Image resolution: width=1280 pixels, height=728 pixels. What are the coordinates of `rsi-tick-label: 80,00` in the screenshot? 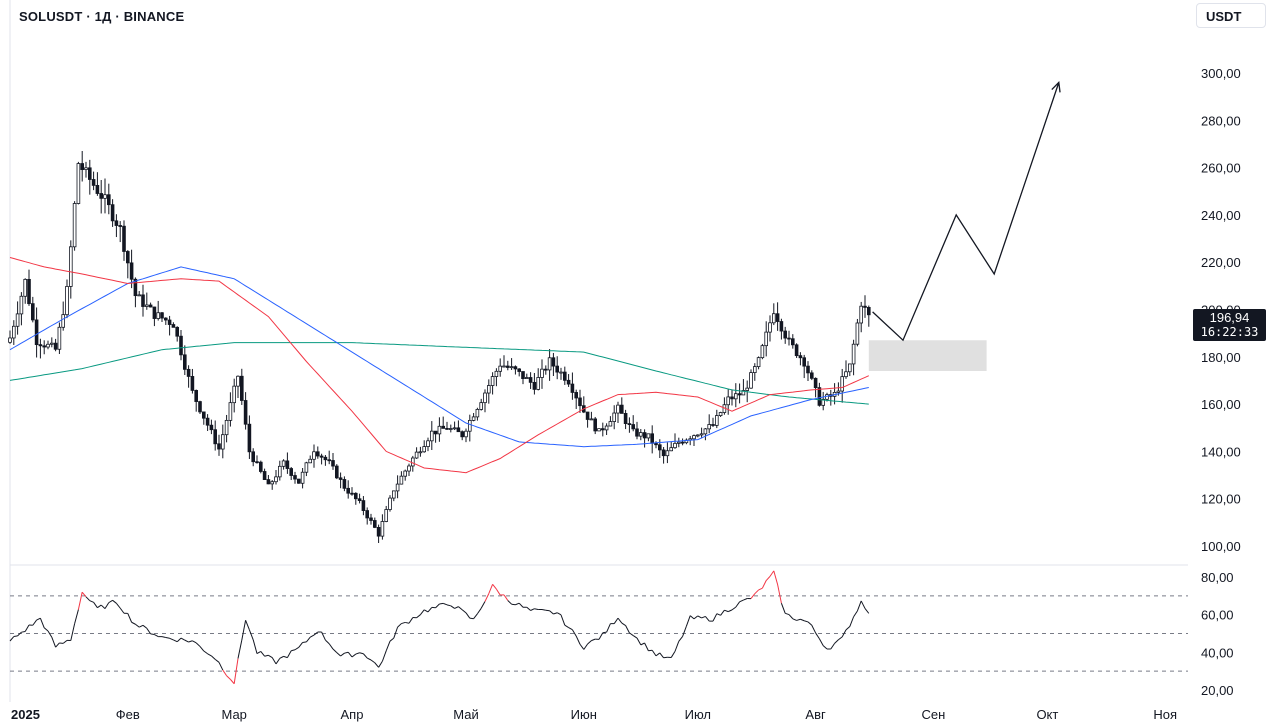 It's located at (1217, 577).